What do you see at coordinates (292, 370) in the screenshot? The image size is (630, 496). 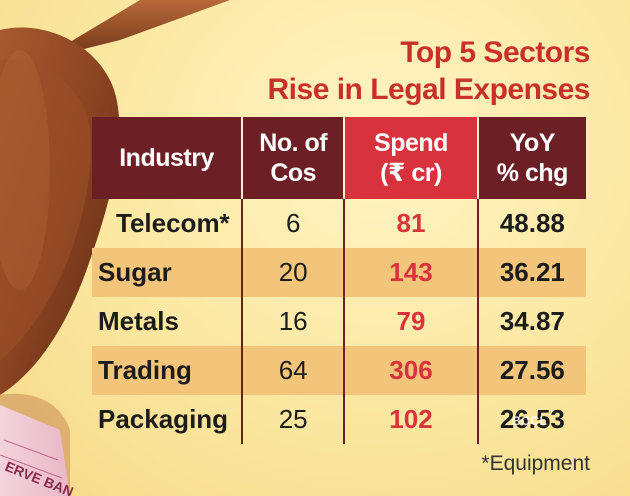 I see `cell-cos: 64` at bounding box center [292, 370].